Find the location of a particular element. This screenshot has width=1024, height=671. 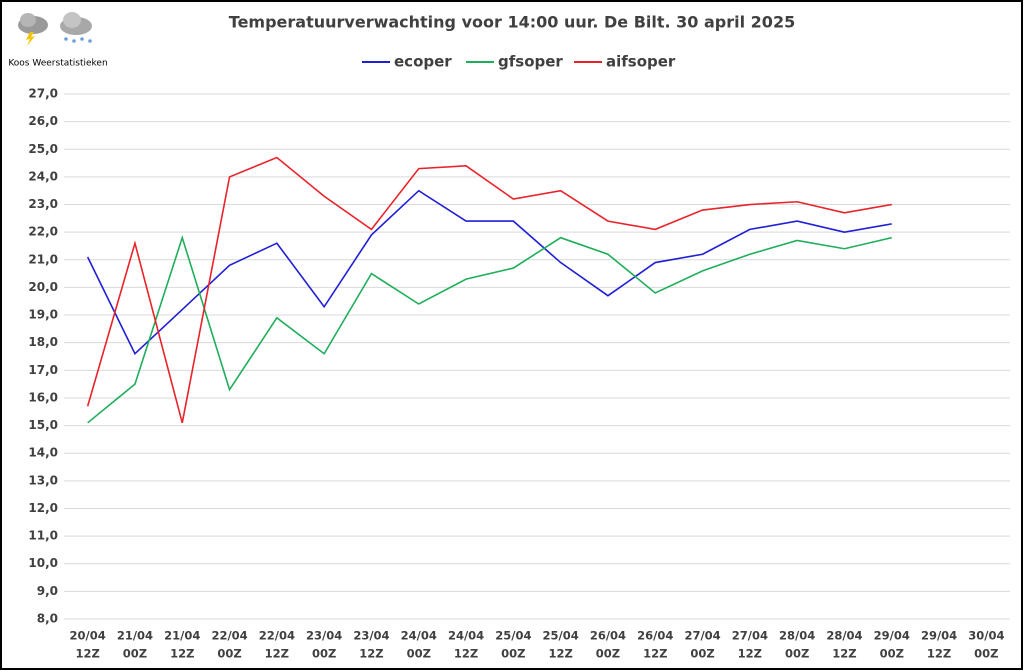

y-tick-label: 16,0 is located at coordinates (43, 397).